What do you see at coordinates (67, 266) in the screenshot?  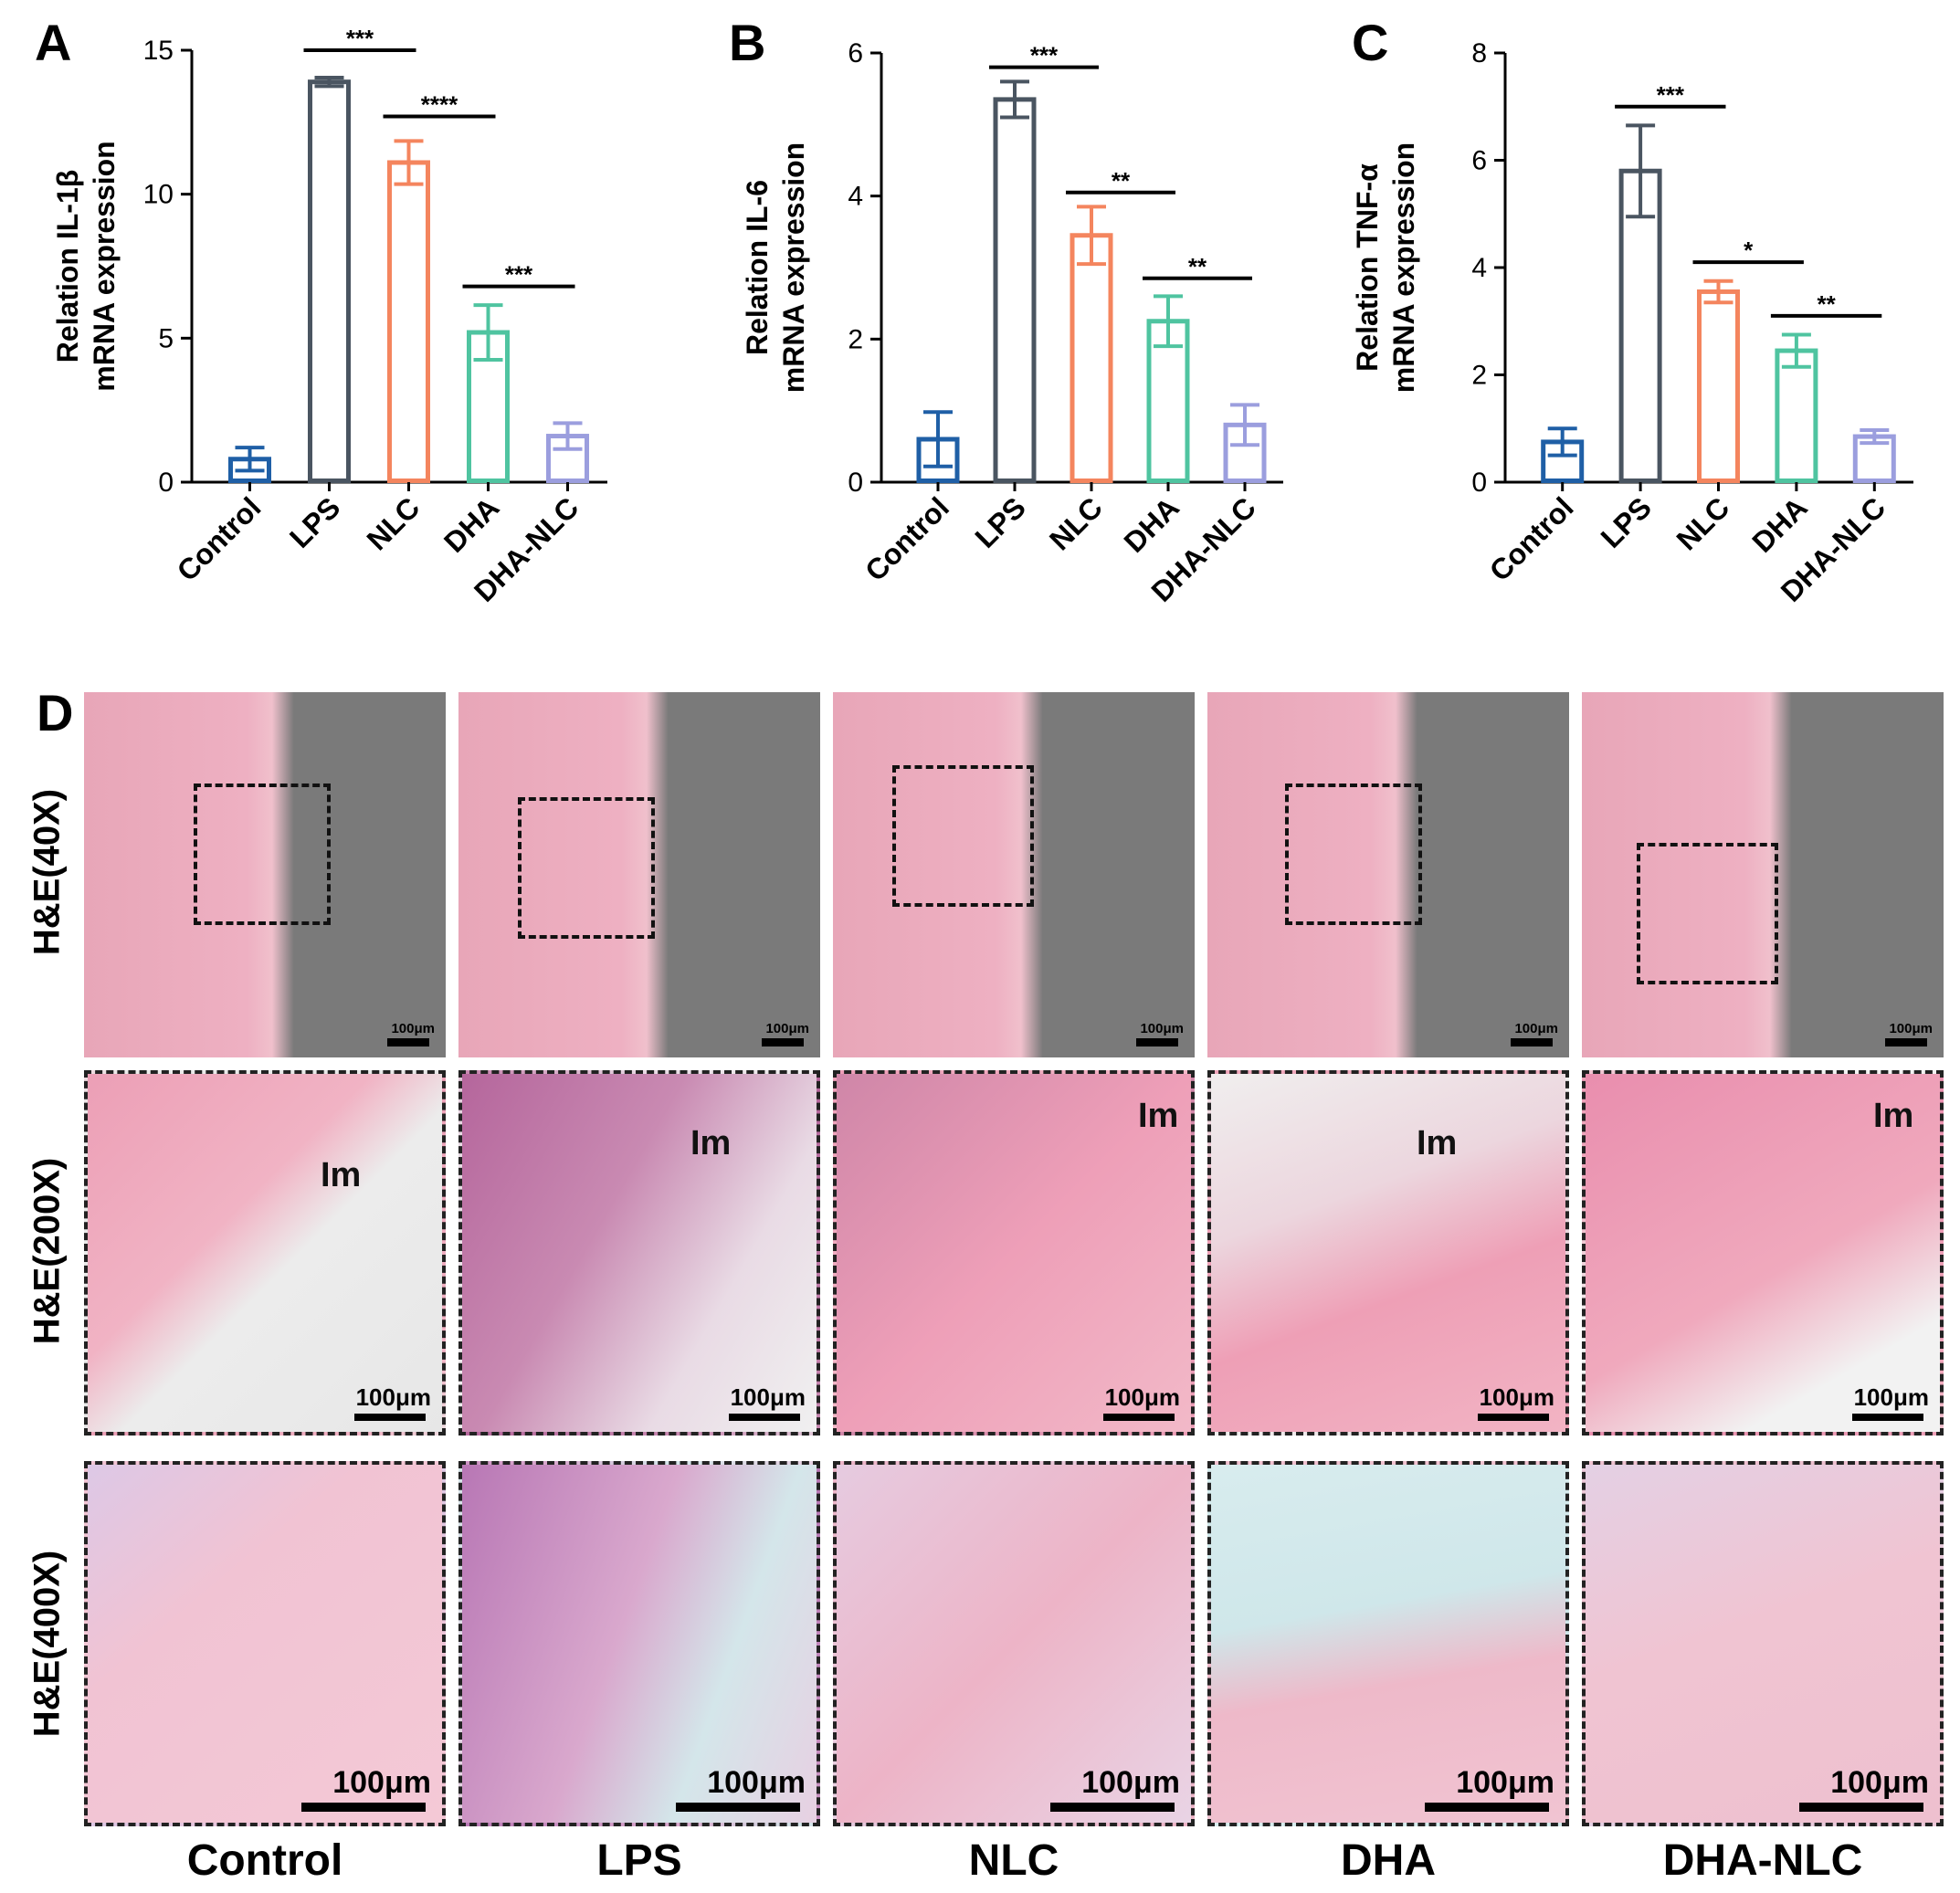 I see `y-axis-title-line1: Relation IL-1β` at bounding box center [67, 266].